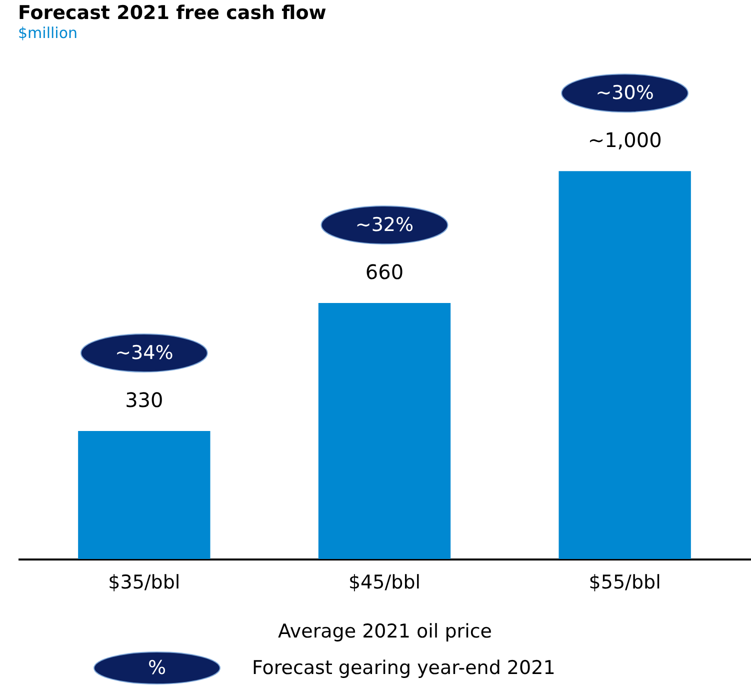 This screenshot has width=751, height=693. Describe the element at coordinates (624, 583) in the screenshot. I see `x-tick-label: $55/bbl` at that location.